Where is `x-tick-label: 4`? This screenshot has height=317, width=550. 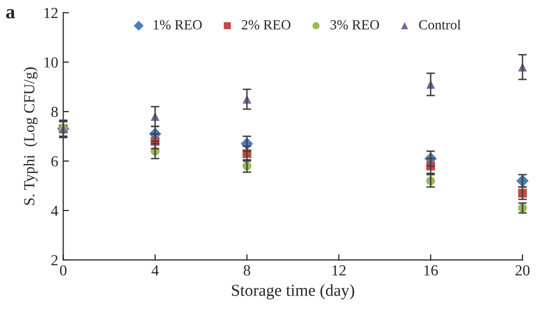
x-tick-label: 4 is located at coordinates (155, 270).